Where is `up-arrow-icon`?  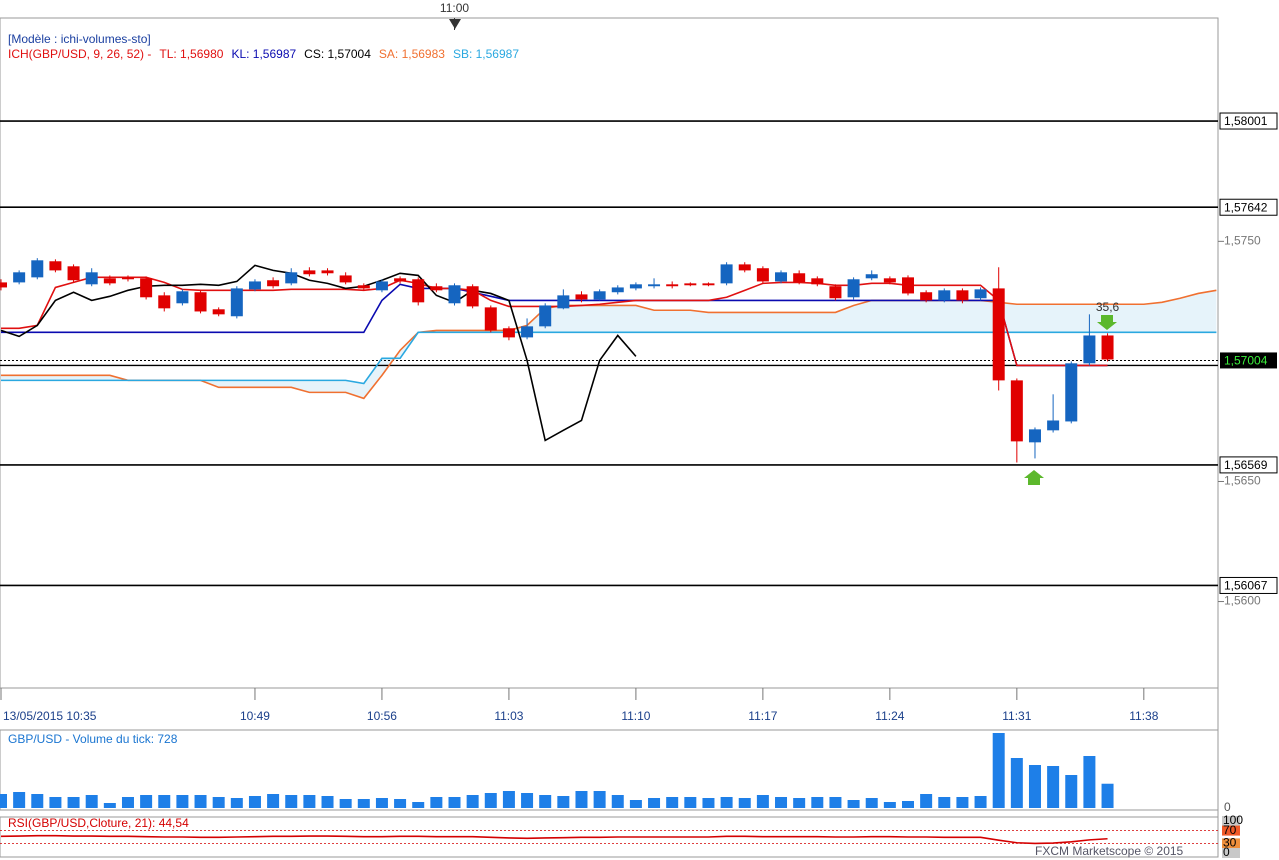
up-arrow-icon is located at coordinates (1034, 477).